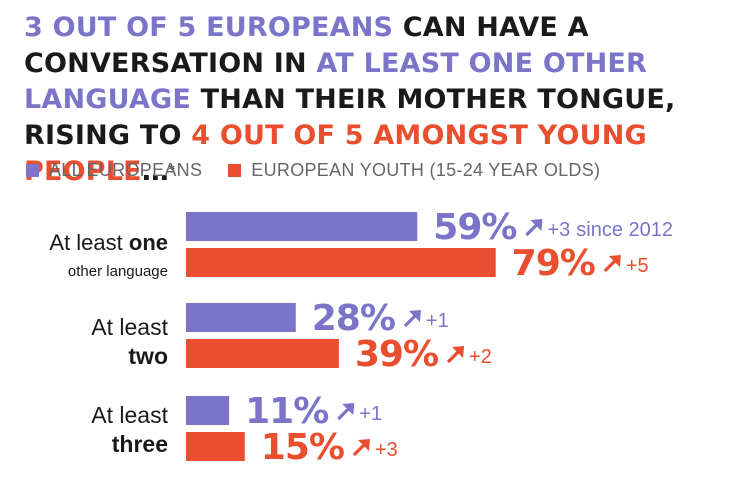 The height and width of the screenshot is (489, 733). What do you see at coordinates (126, 170) in the screenshot?
I see `legend-label-all-europeans: ALL EUROPEANS` at bounding box center [126, 170].